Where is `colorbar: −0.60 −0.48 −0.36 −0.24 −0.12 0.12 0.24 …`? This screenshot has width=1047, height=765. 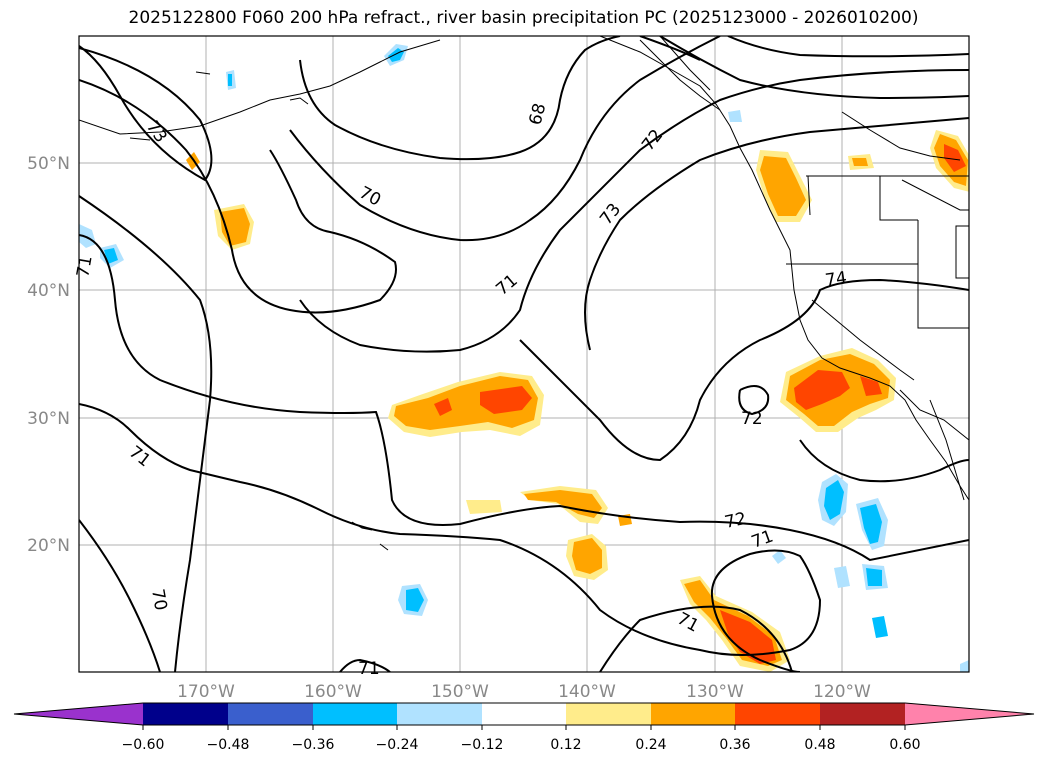
colorbar: −0.60 −0.48 −0.36 −0.24 −0.12 0.12 0.24 … is located at coordinates (524, 727).